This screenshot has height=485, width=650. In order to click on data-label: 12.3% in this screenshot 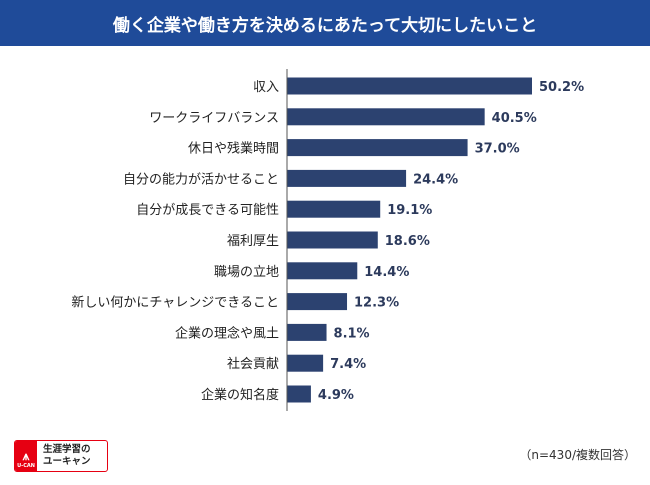, I will do `click(376, 303)`.